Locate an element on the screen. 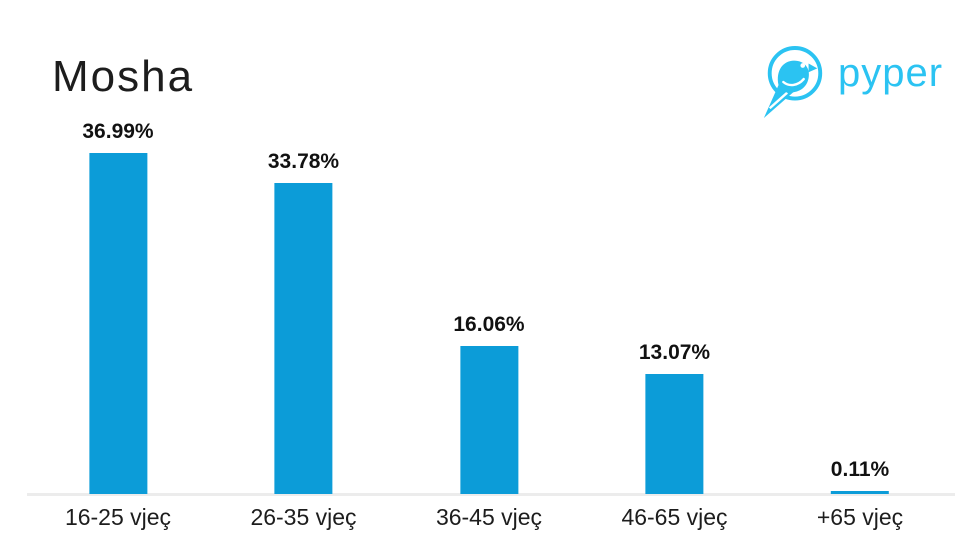  pyper-bird-icon is located at coordinates (793, 82).